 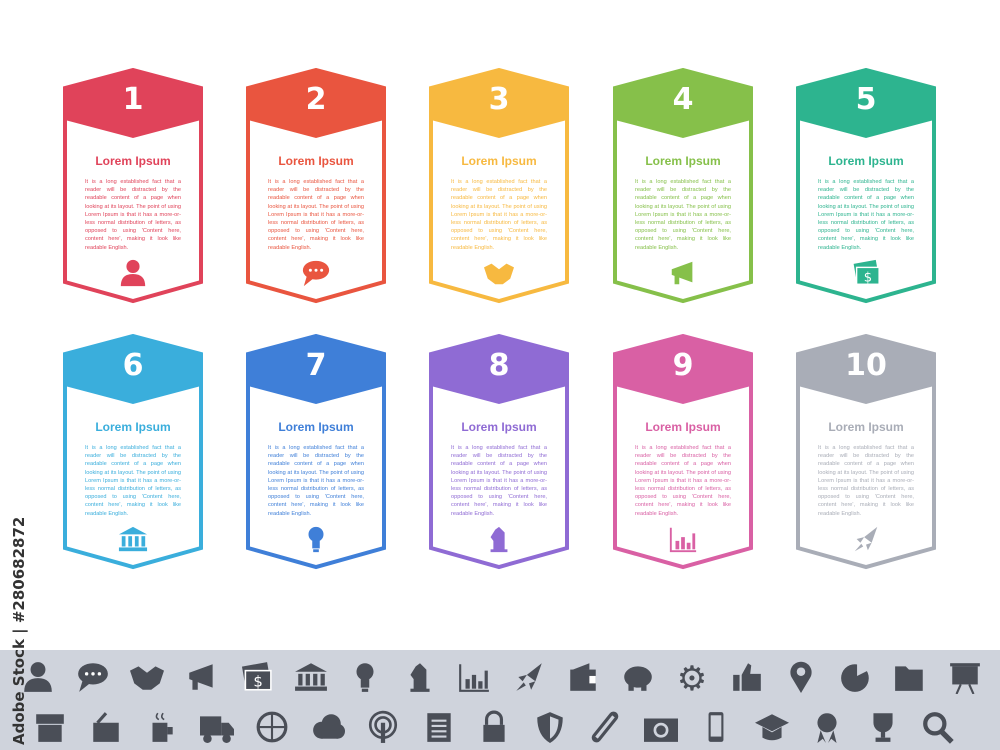 I want to click on piggy-bank-icon, so click(x=637, y=678).